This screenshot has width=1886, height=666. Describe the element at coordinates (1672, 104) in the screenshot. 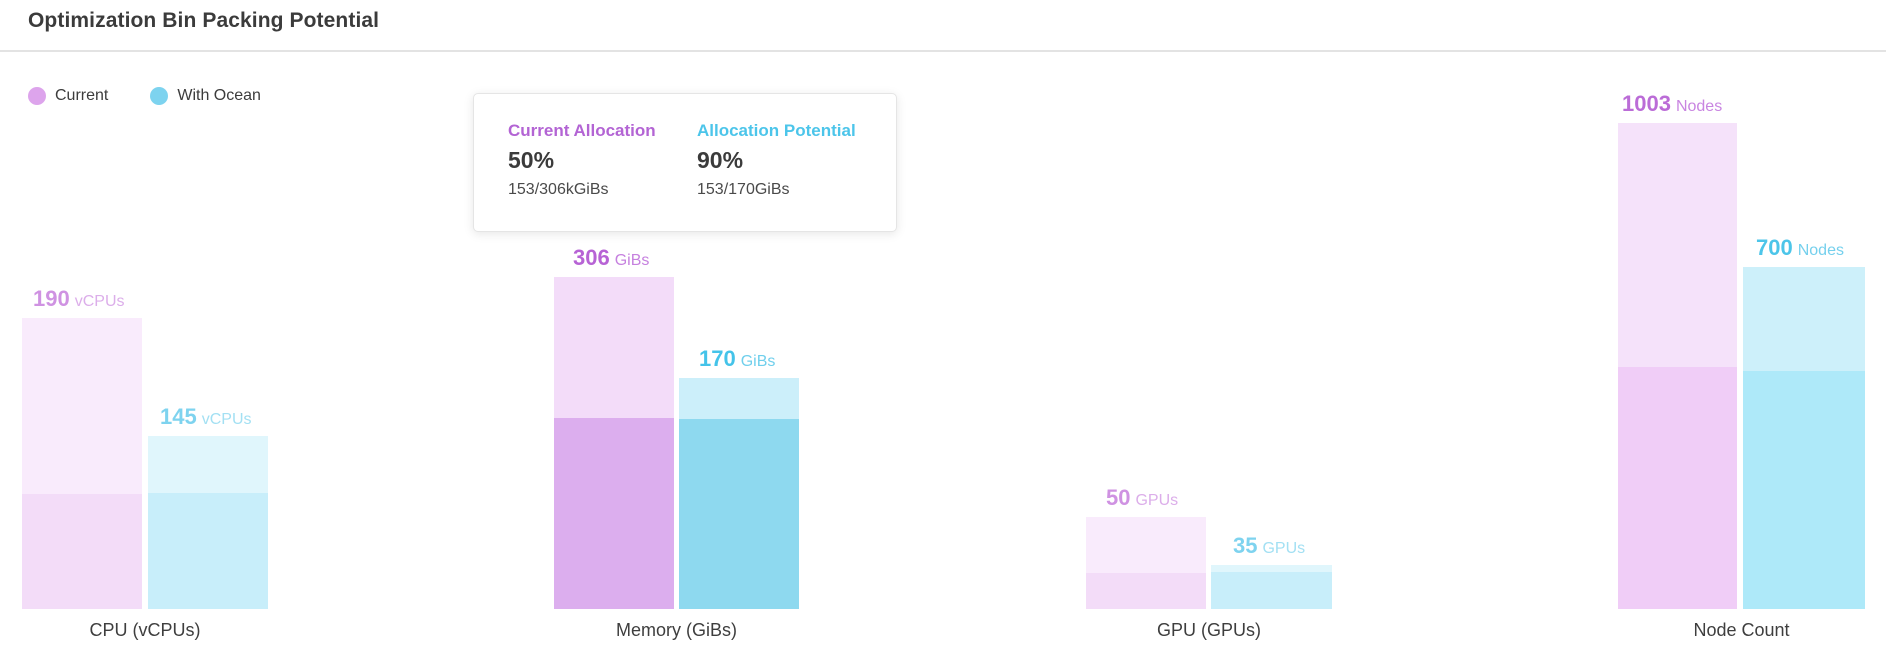

I see `bar-value-label-node-count-current: 1003 Nodes` at that location.